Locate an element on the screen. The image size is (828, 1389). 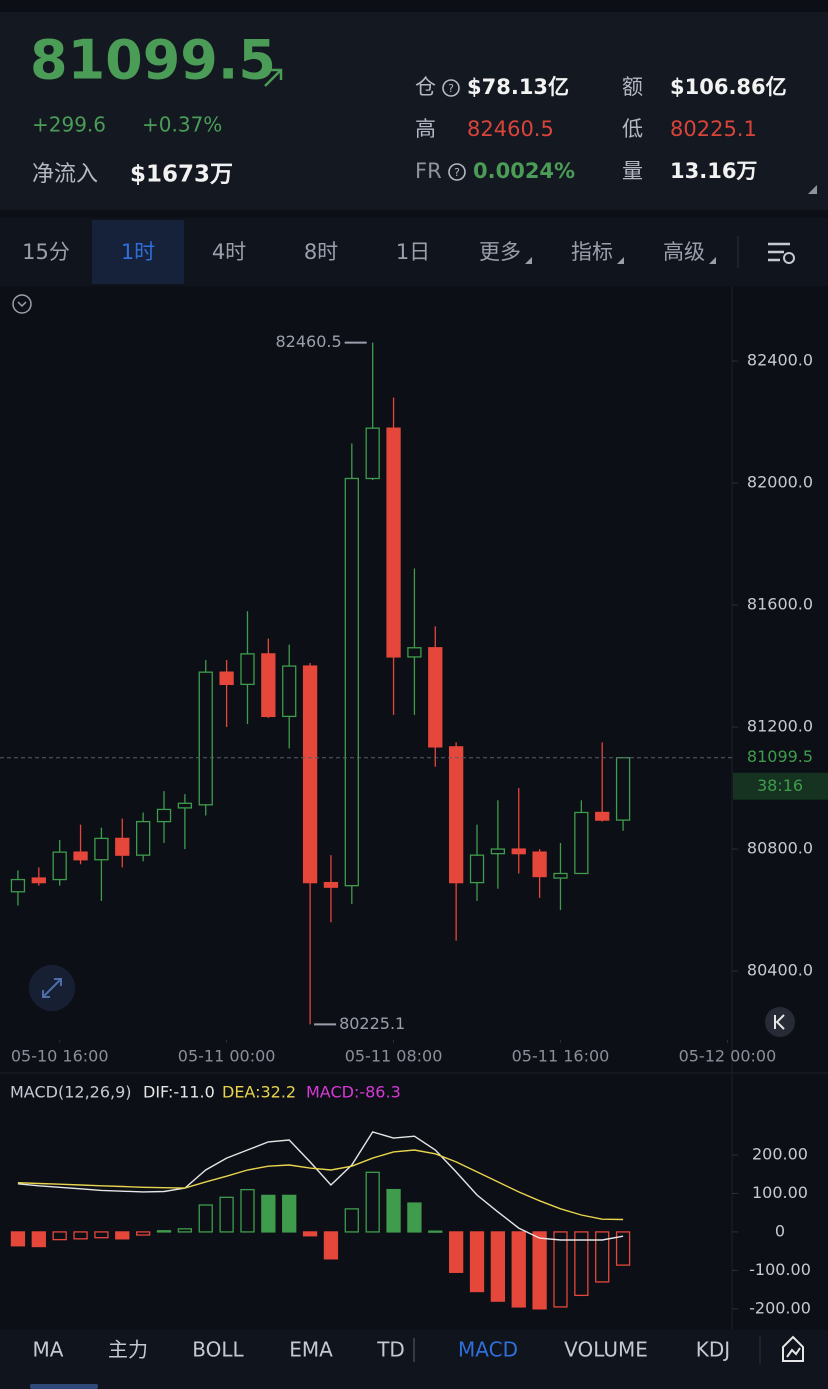
last-price: 81099.5 is located at coordinates (153, 60).